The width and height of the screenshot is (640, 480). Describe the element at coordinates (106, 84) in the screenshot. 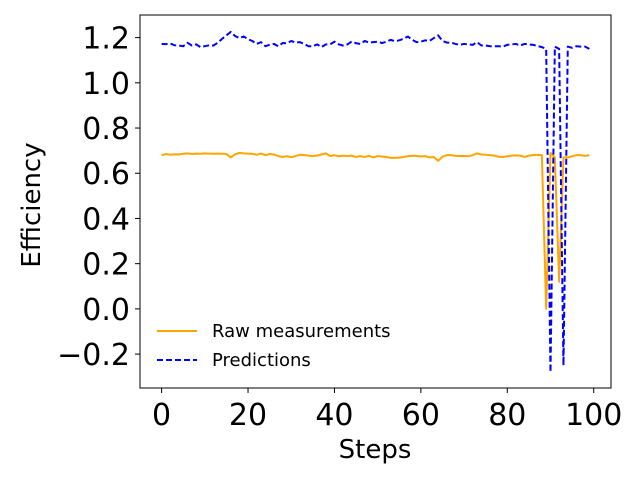

I see `y-tick-label: 1.0` at that location.